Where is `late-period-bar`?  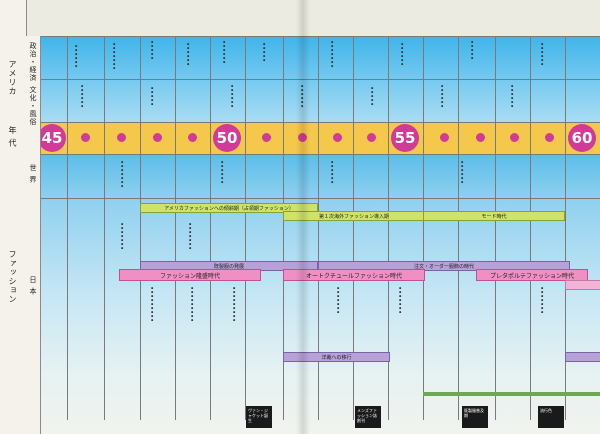 late-period-bar is located at coordinates (582, 357).